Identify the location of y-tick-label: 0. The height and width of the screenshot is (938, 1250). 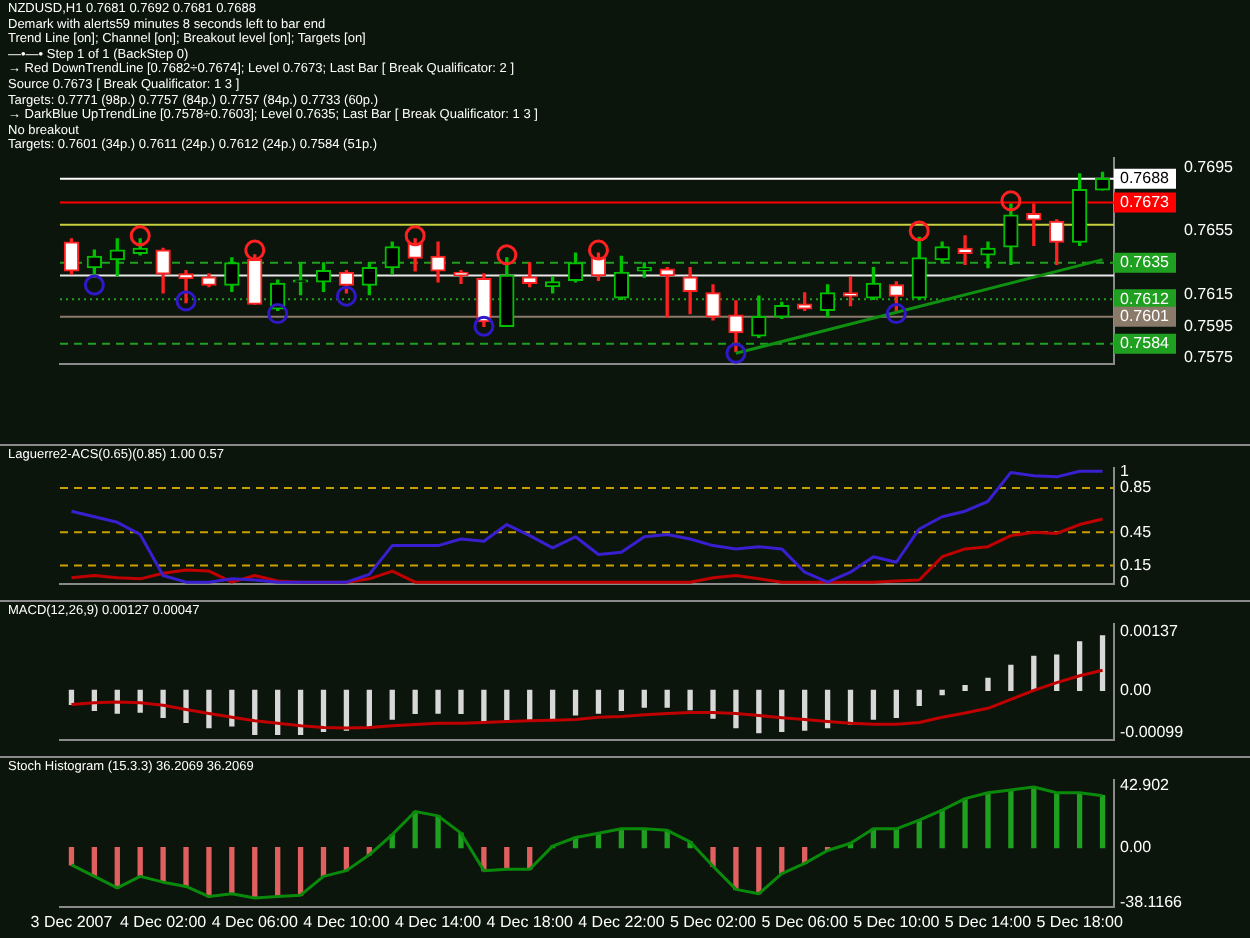
(1125, 581).